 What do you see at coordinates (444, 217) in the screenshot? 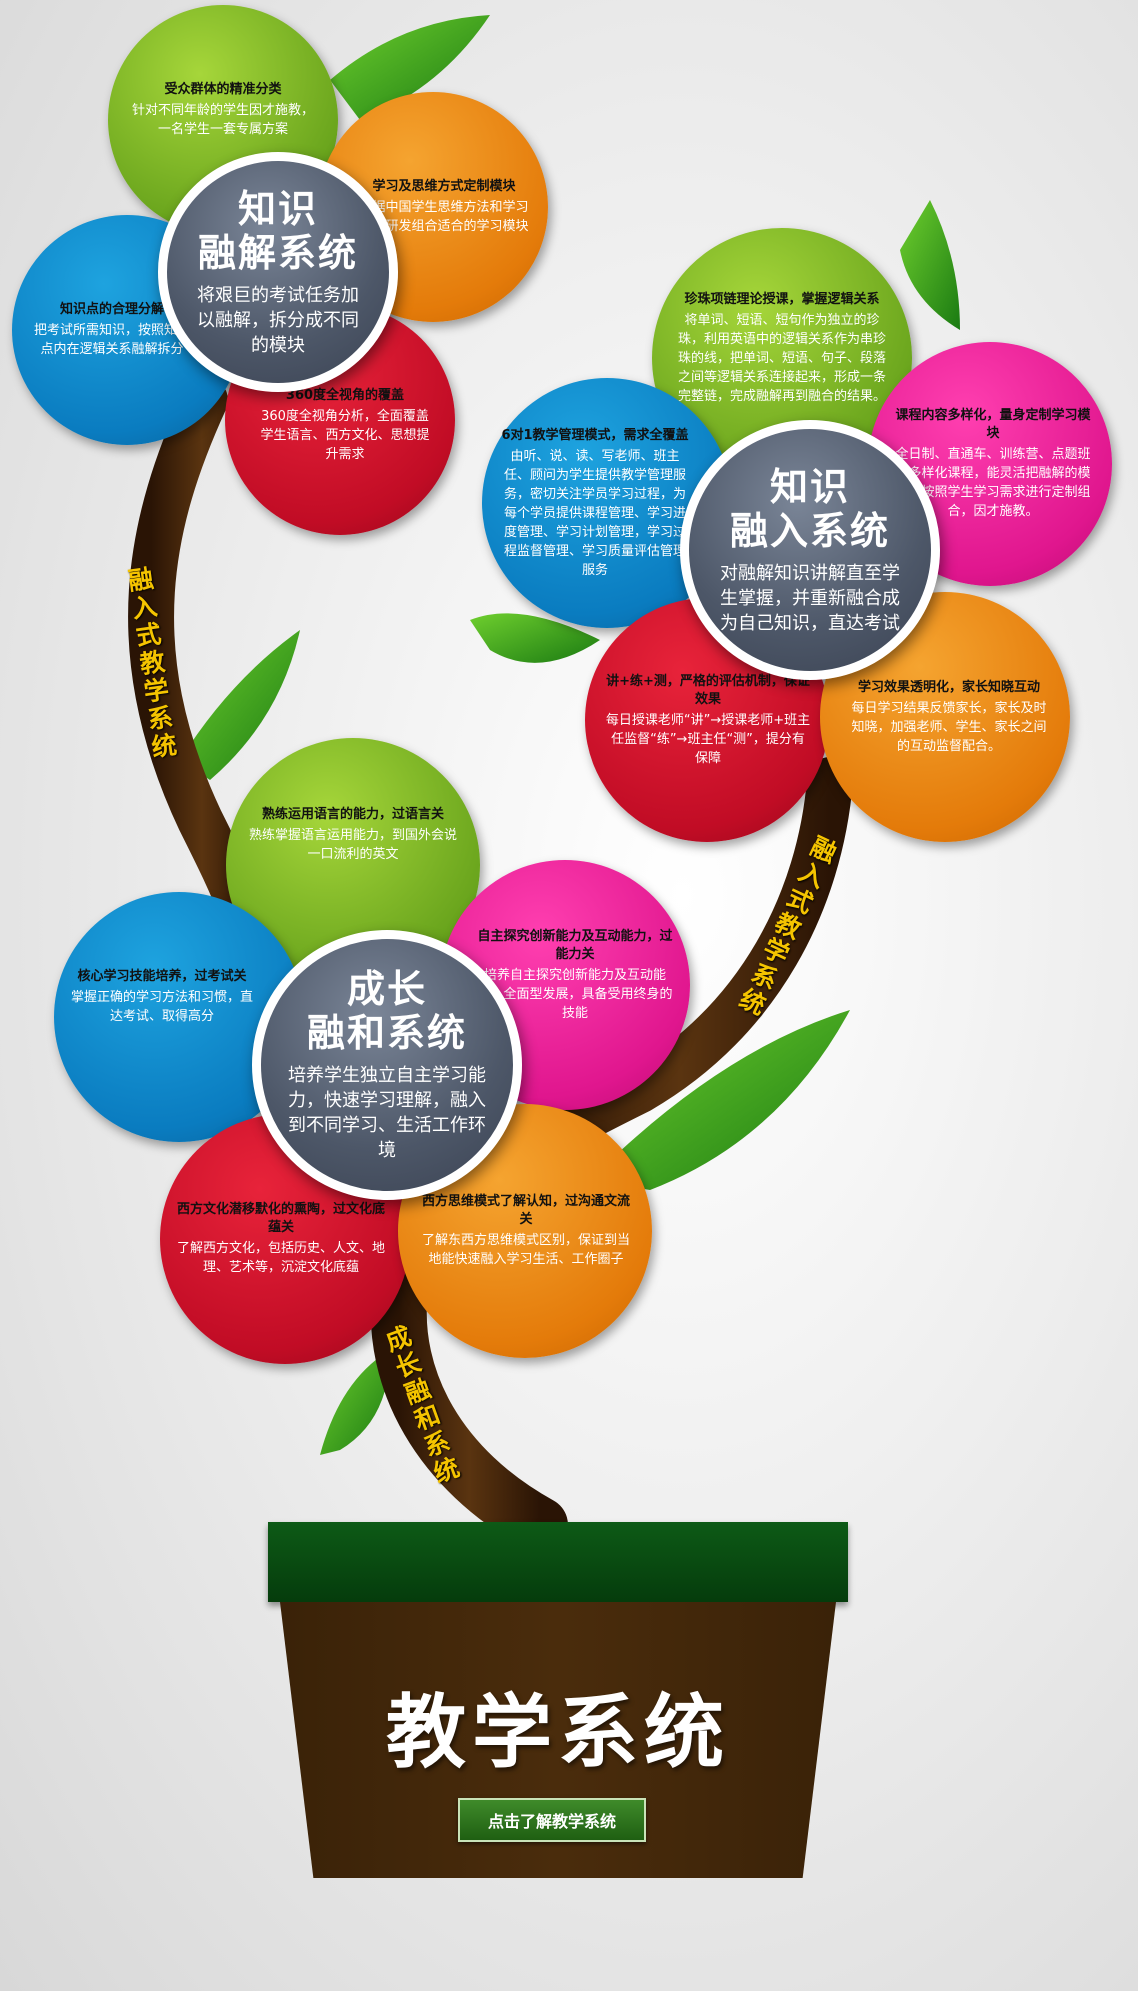
I see `petal-desc: 根据中国学生思维方法和学习习惯研发组合适合的学习模块` at bounding box center [444, 217].